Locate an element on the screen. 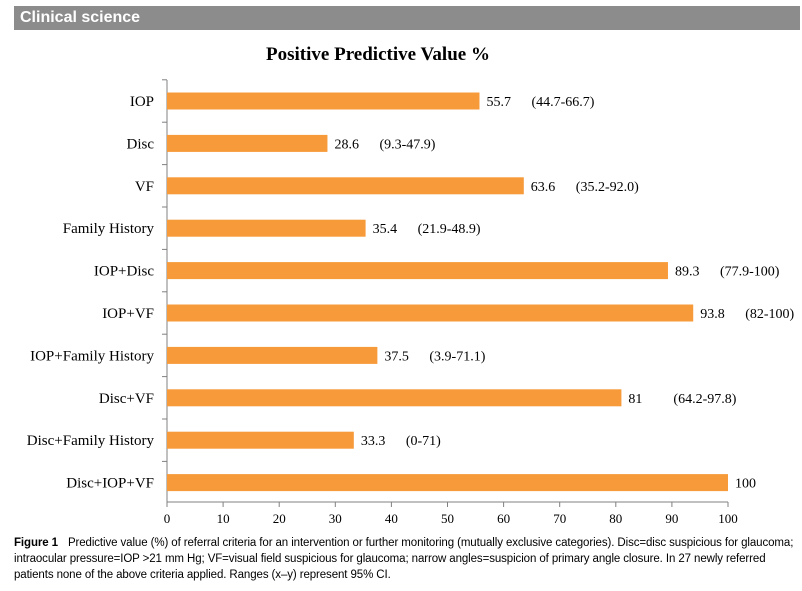 This screenshot has width=802, height=591. value-label: 93.8 is located at coordinates (712, 314).